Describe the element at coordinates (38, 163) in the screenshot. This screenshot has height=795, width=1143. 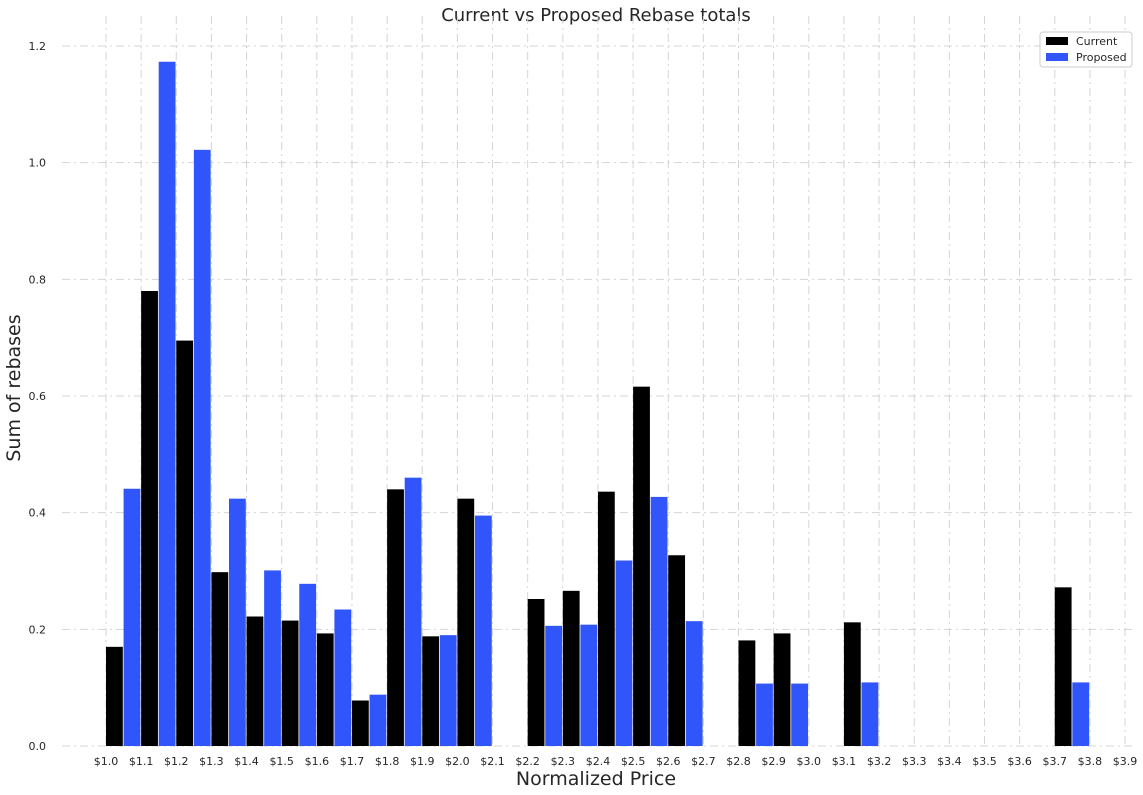
I see `y-tick-label: 1.0` at that location.